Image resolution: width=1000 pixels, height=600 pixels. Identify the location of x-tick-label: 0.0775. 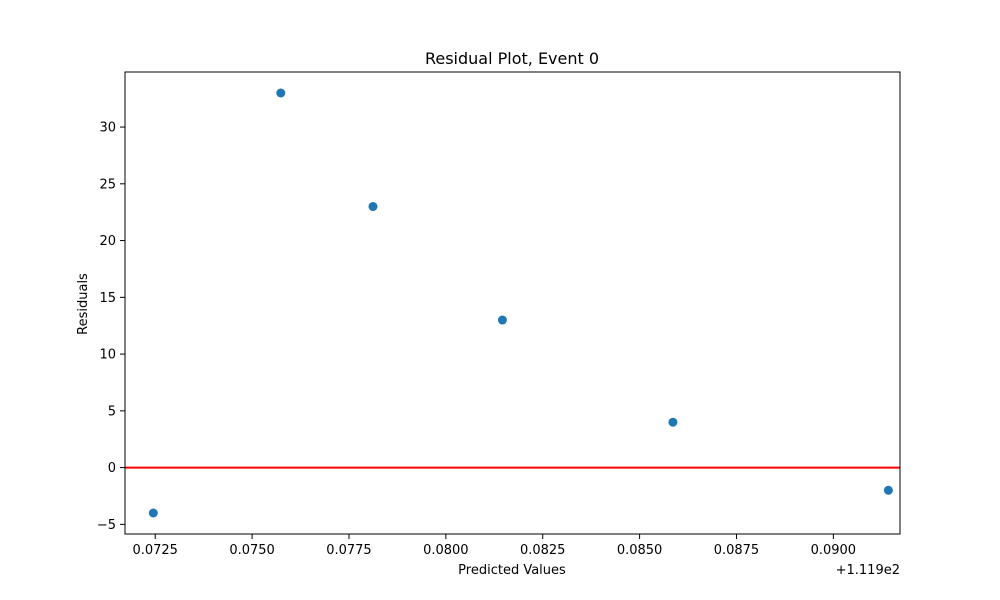
(349, 550).